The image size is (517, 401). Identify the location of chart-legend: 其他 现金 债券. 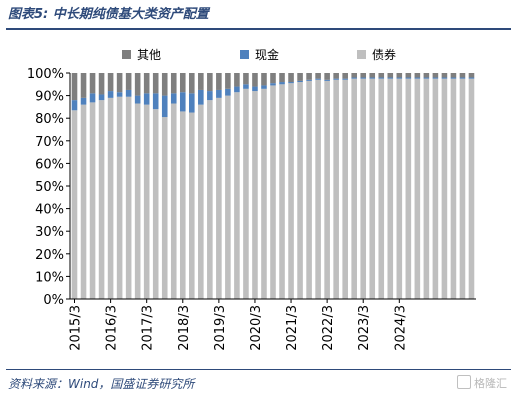
(259, 54).